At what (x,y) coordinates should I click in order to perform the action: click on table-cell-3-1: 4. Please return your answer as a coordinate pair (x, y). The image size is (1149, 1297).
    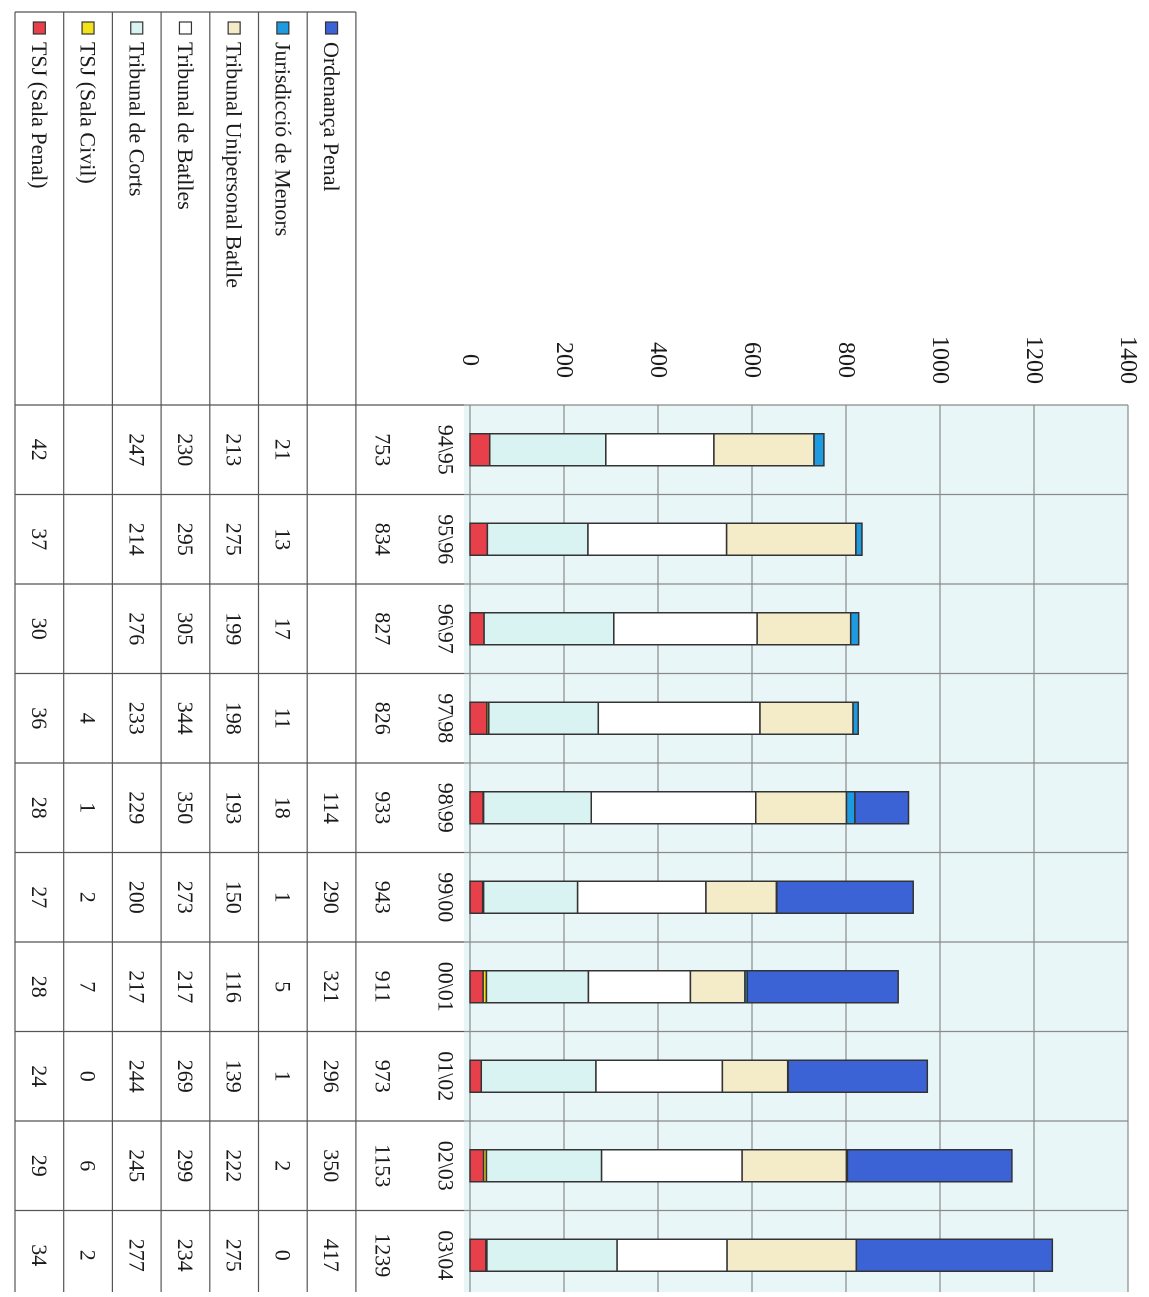
    Looking at the image, I should click on (88, 718).